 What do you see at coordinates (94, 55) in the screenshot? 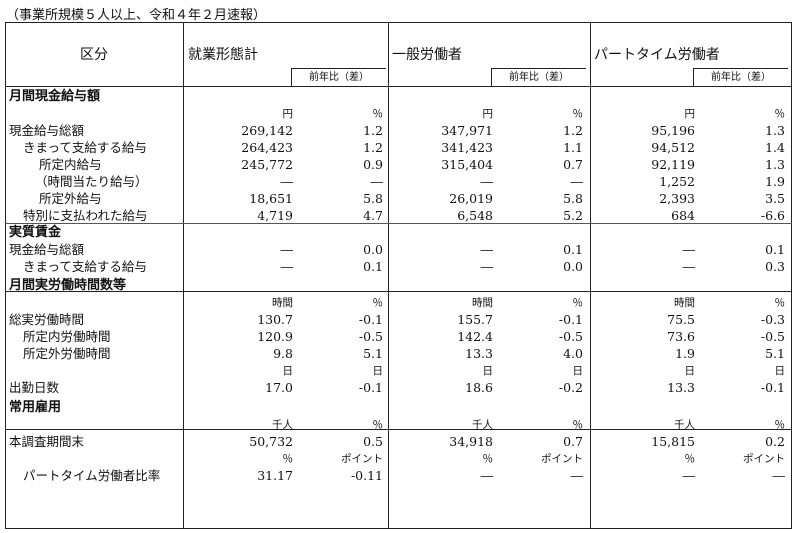
I see `header-category: 区分` at bounding box center [94, 55].